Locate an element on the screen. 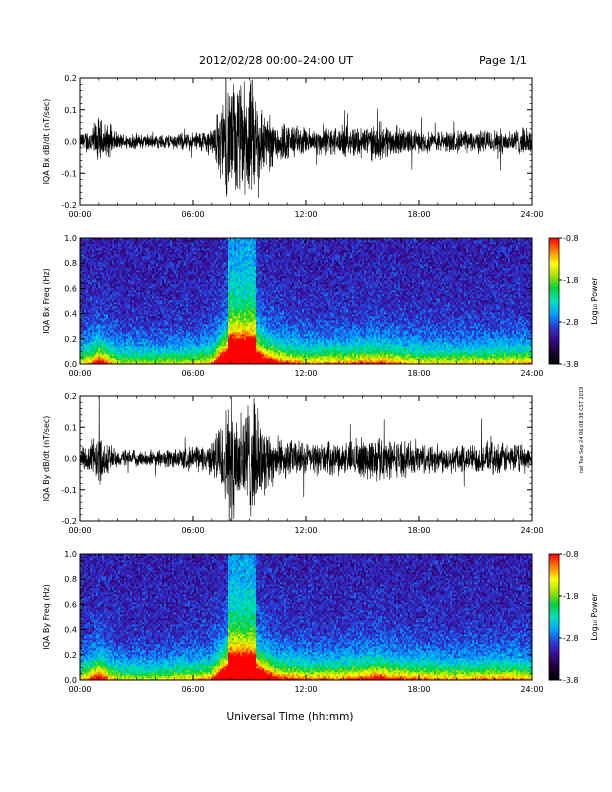  y-tick-label: 0.8 is located at coordinates (70, 579).